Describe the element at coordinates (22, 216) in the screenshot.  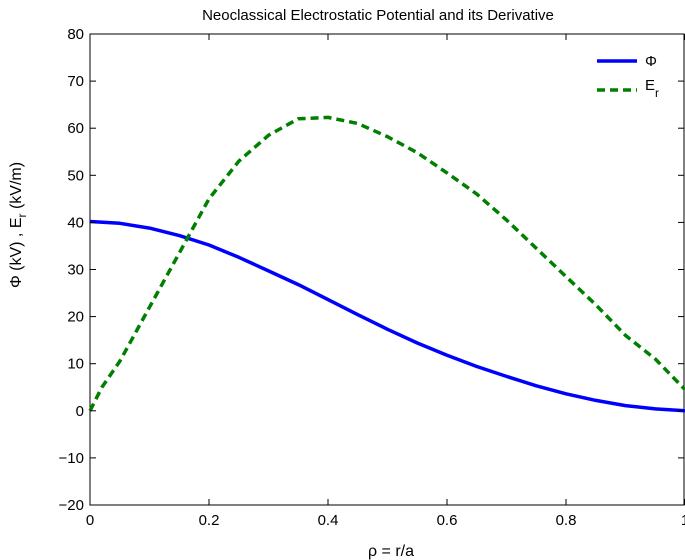
I see `y-axis-title-sub: r` at that location.